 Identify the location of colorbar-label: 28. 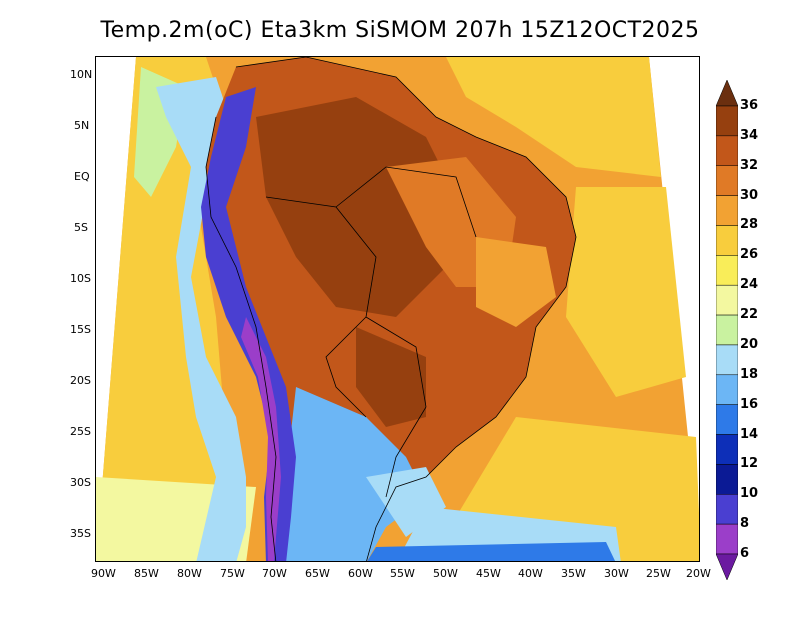
(749, 225).